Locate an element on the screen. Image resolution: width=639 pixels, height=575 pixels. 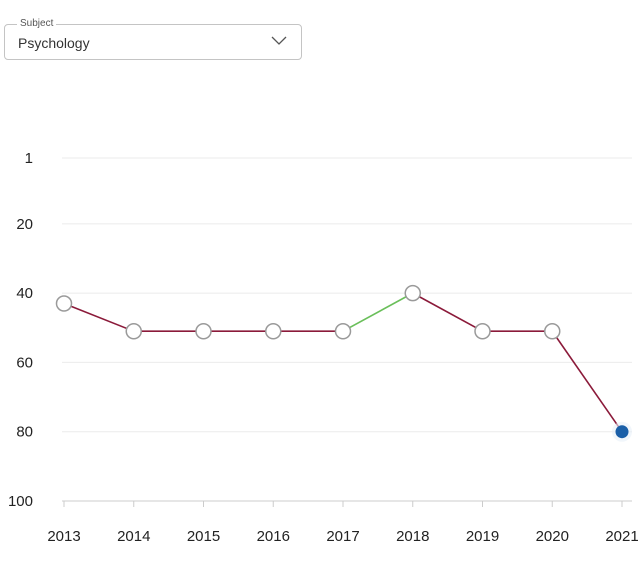
x-tick-label: 2019 is located at coordinates (482, 536).